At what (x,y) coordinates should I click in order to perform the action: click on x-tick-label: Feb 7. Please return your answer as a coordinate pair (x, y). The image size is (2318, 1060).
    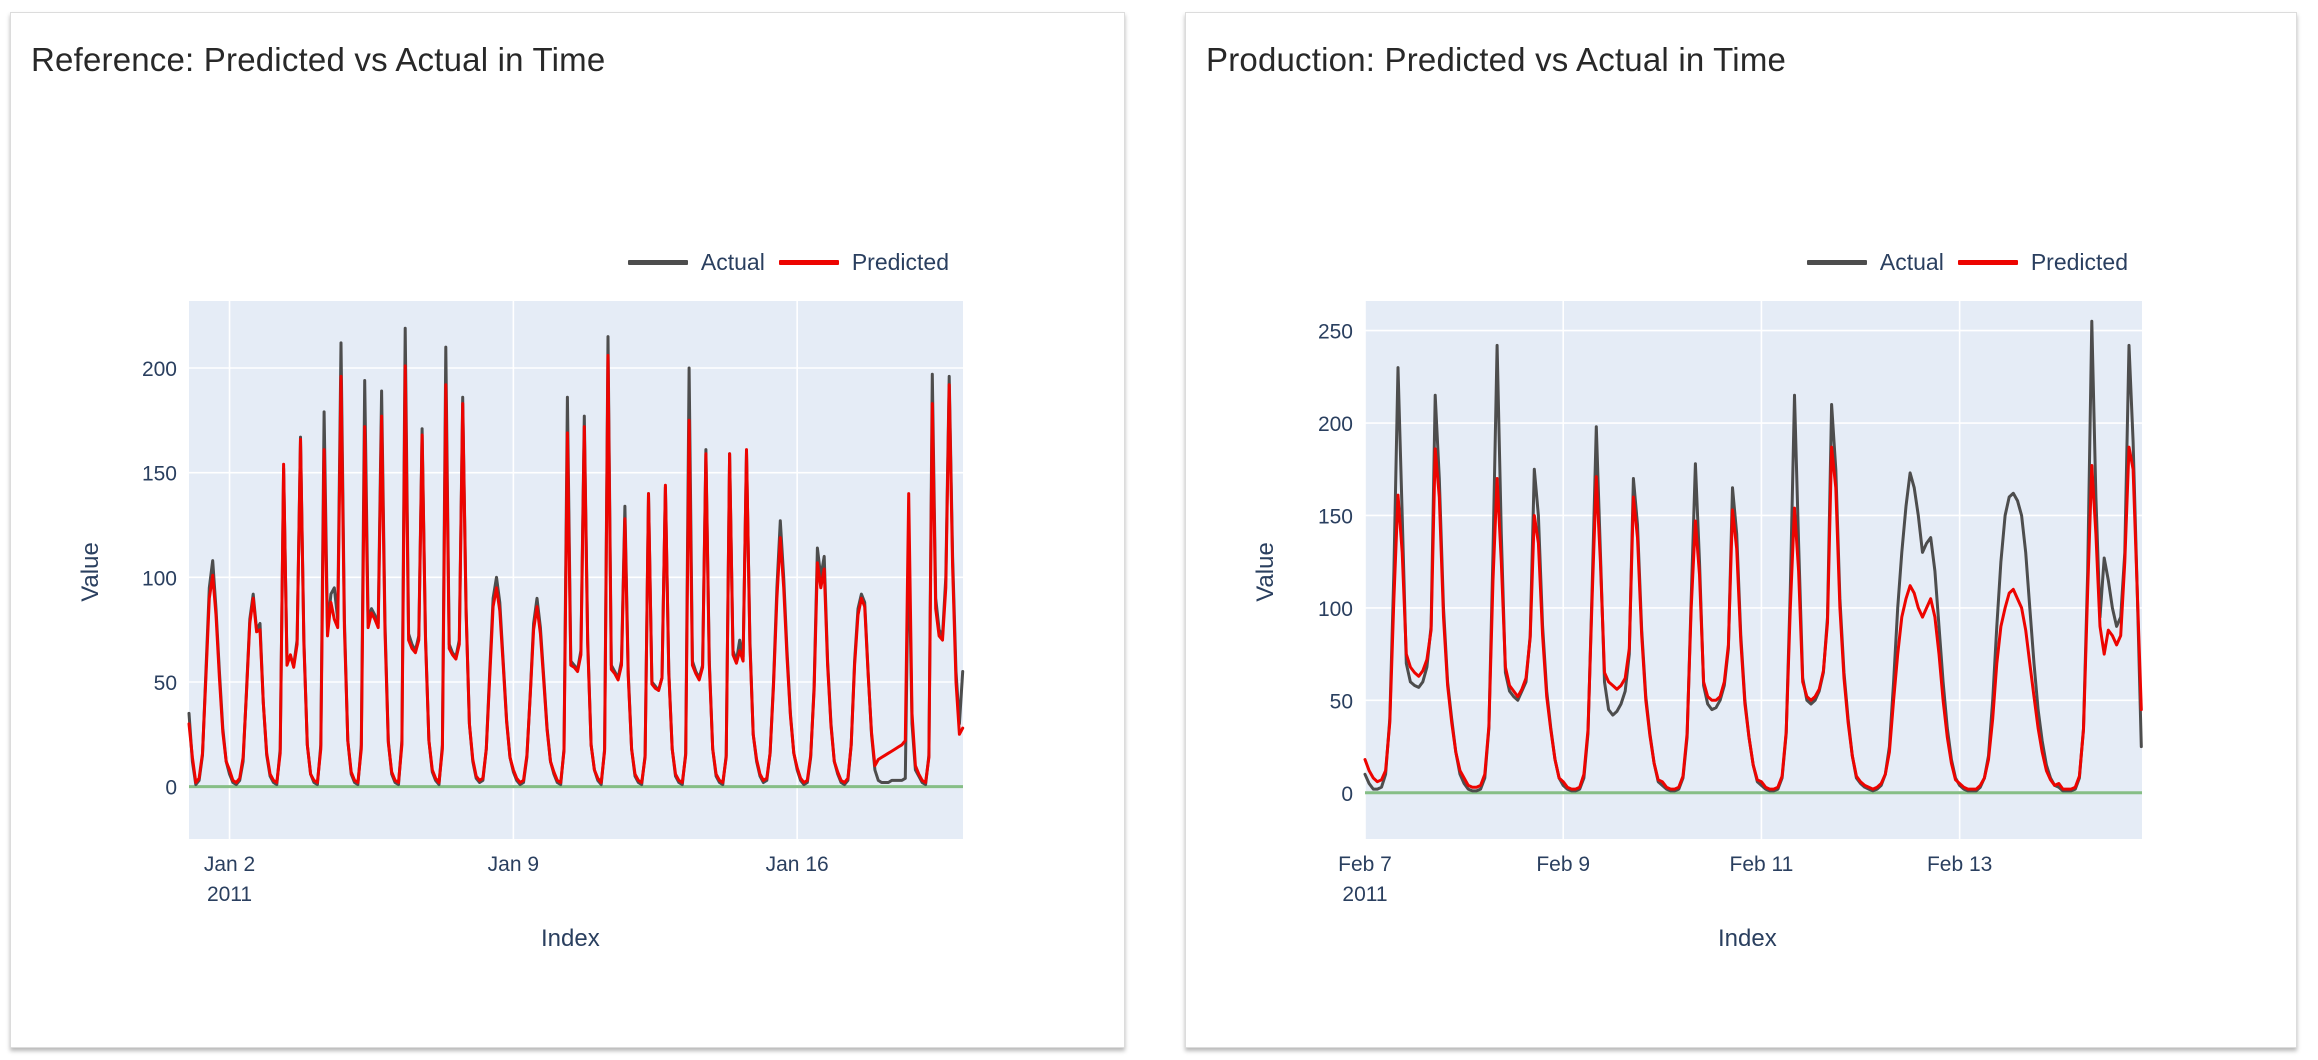
    Looking at the image, I should click on (1365, 864).